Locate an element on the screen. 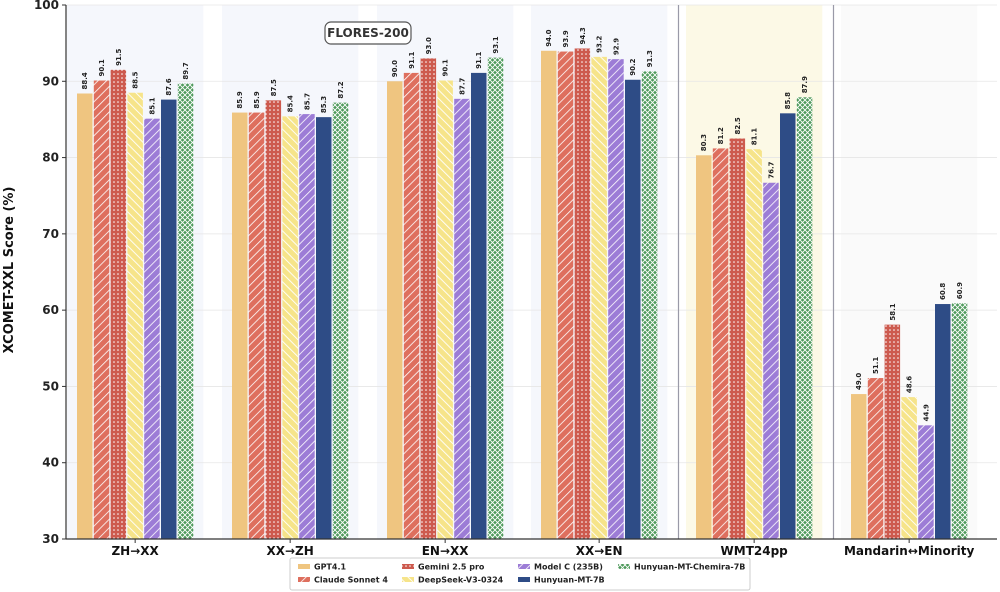 Image resolution: width=1000 pixels, height=592 pixels. y-tick-label: 70 is located at coordinates (50, 234).